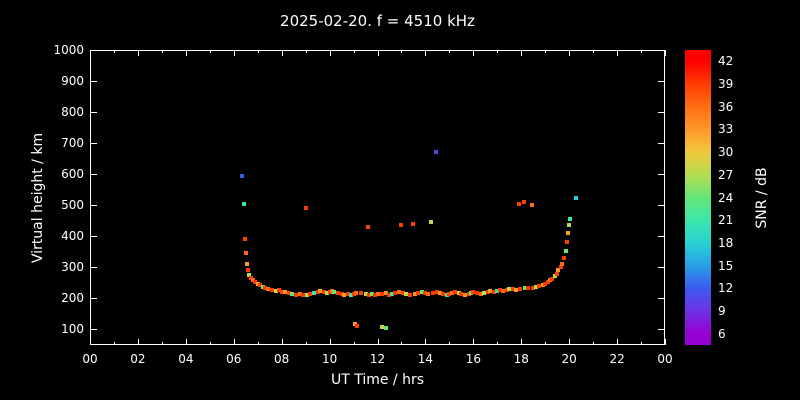 This screenshot has height=400, width=800. Describe the element at coordinates (72, 298) in the screenshot. I see `y-tick-label: 200` at that location.